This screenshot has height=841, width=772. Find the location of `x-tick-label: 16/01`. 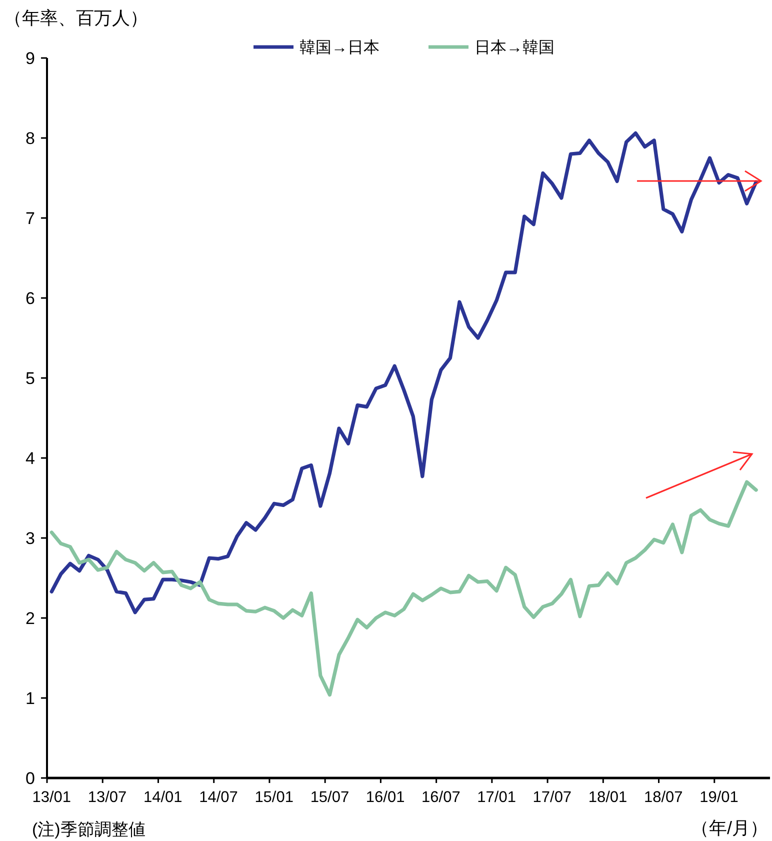

x-tick-label: 16/01 is located at coordinates (385, 797).